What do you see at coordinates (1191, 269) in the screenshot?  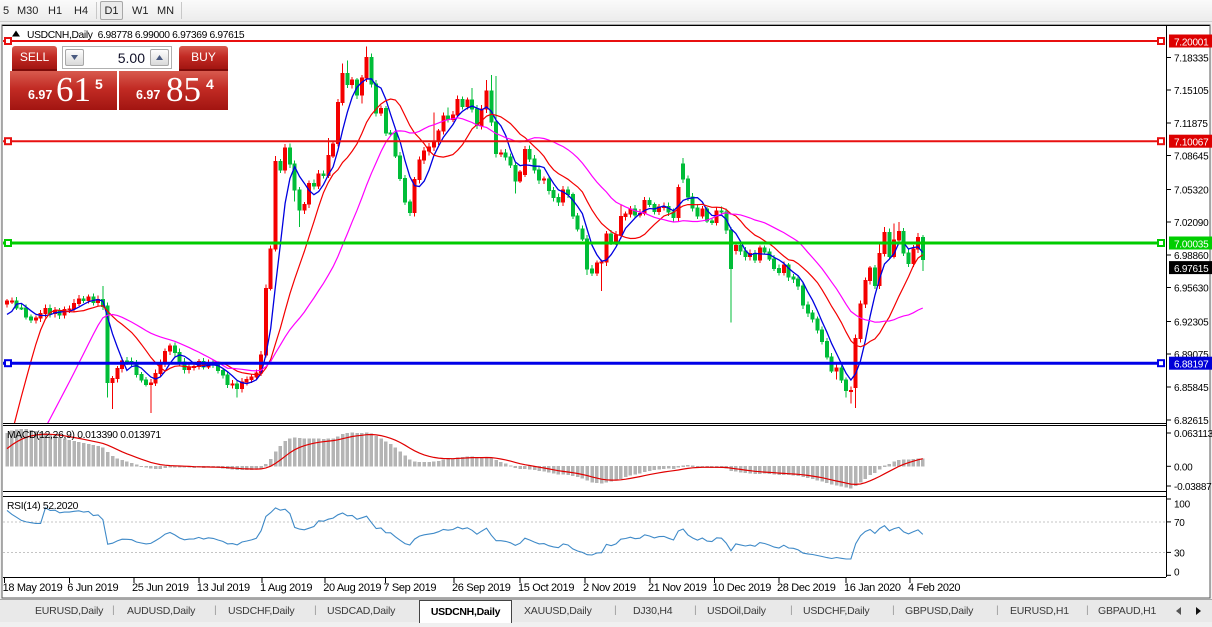 I see `svg-text: 6.97615` at bounding box center [1191, 269].